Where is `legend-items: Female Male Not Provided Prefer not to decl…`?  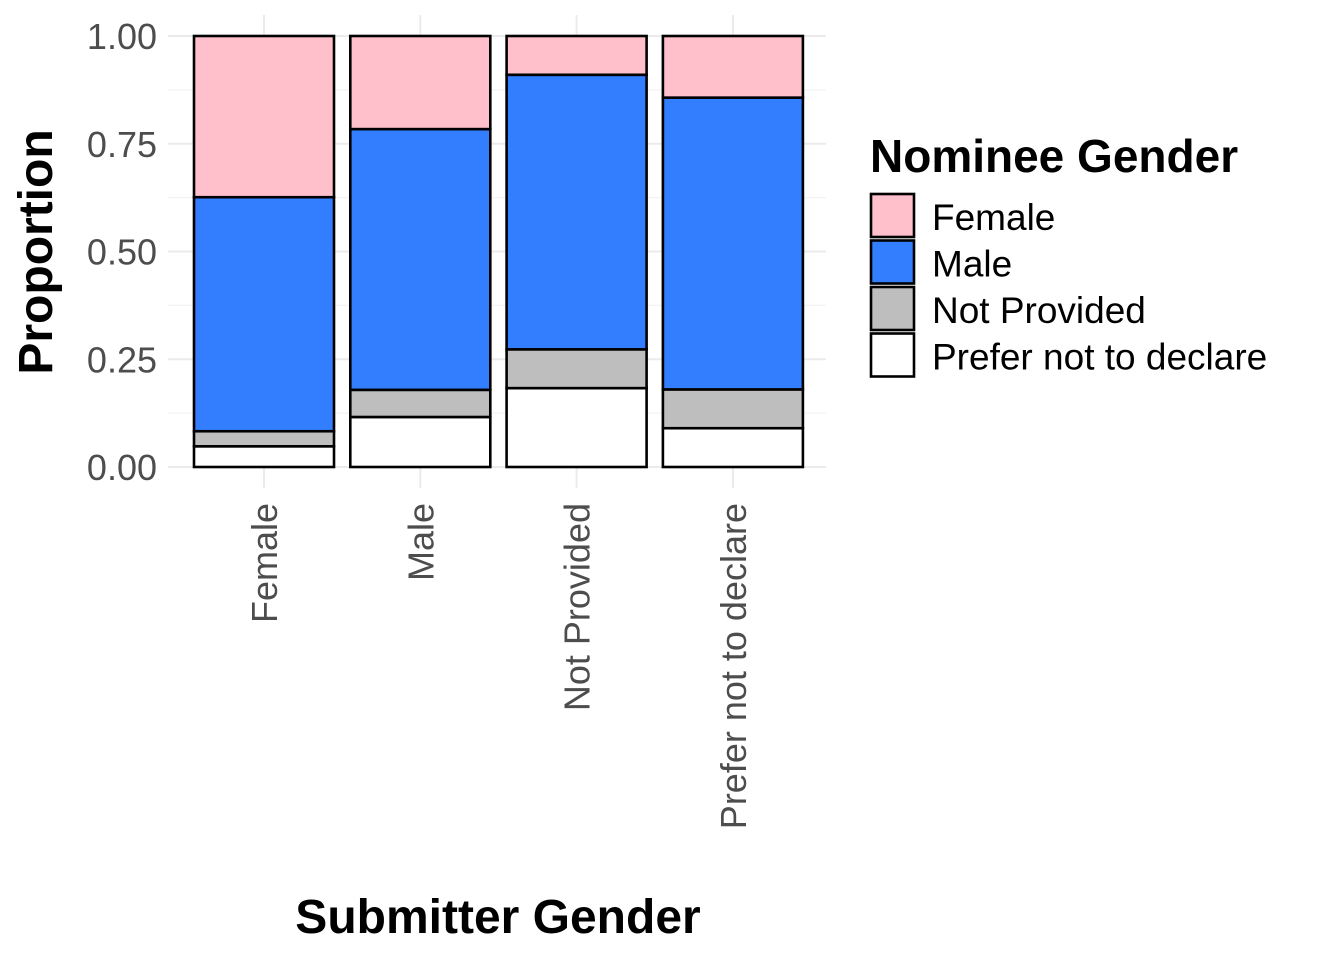
legend-items: Female Male Not Provided Prefer not to decl… is located at coordinates (1068, 285).